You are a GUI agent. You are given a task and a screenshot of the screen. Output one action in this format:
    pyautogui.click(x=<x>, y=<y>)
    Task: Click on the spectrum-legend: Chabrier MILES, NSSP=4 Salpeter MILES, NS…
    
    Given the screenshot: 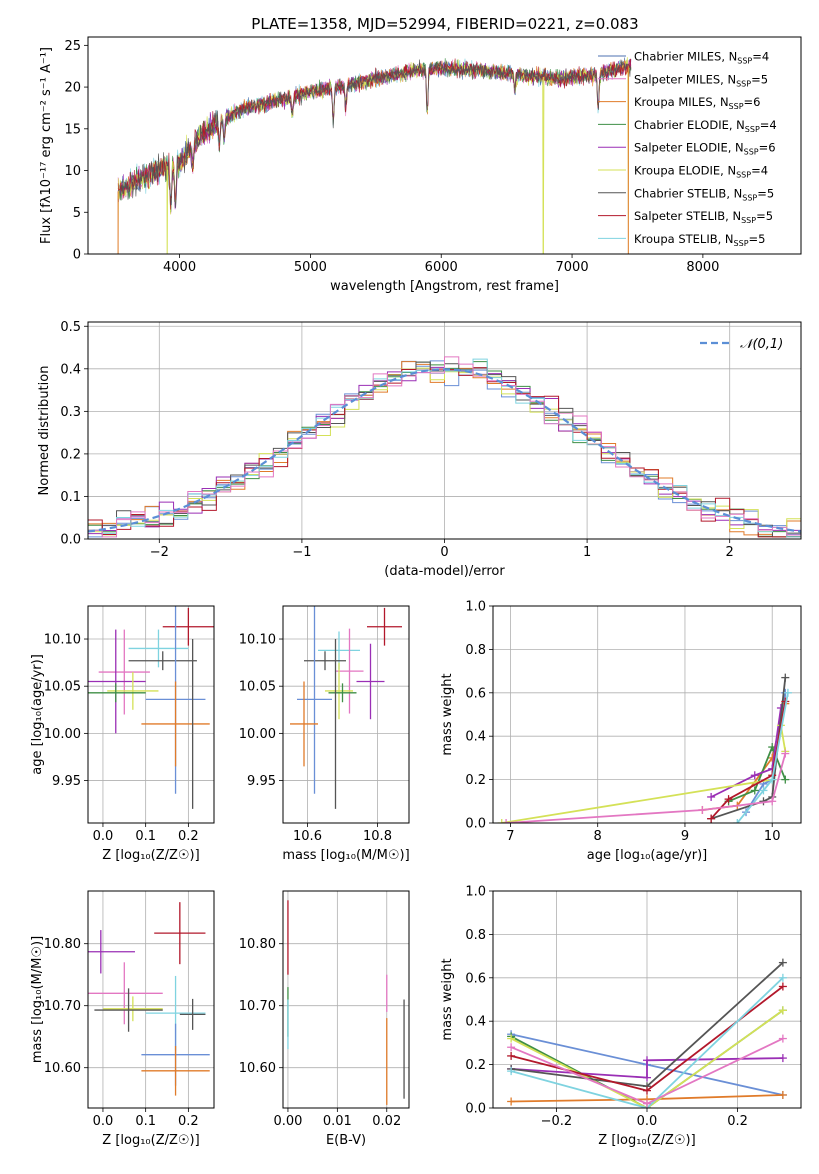 What is the action you would take?
    pyautogui.click(x=687, y=149)
    